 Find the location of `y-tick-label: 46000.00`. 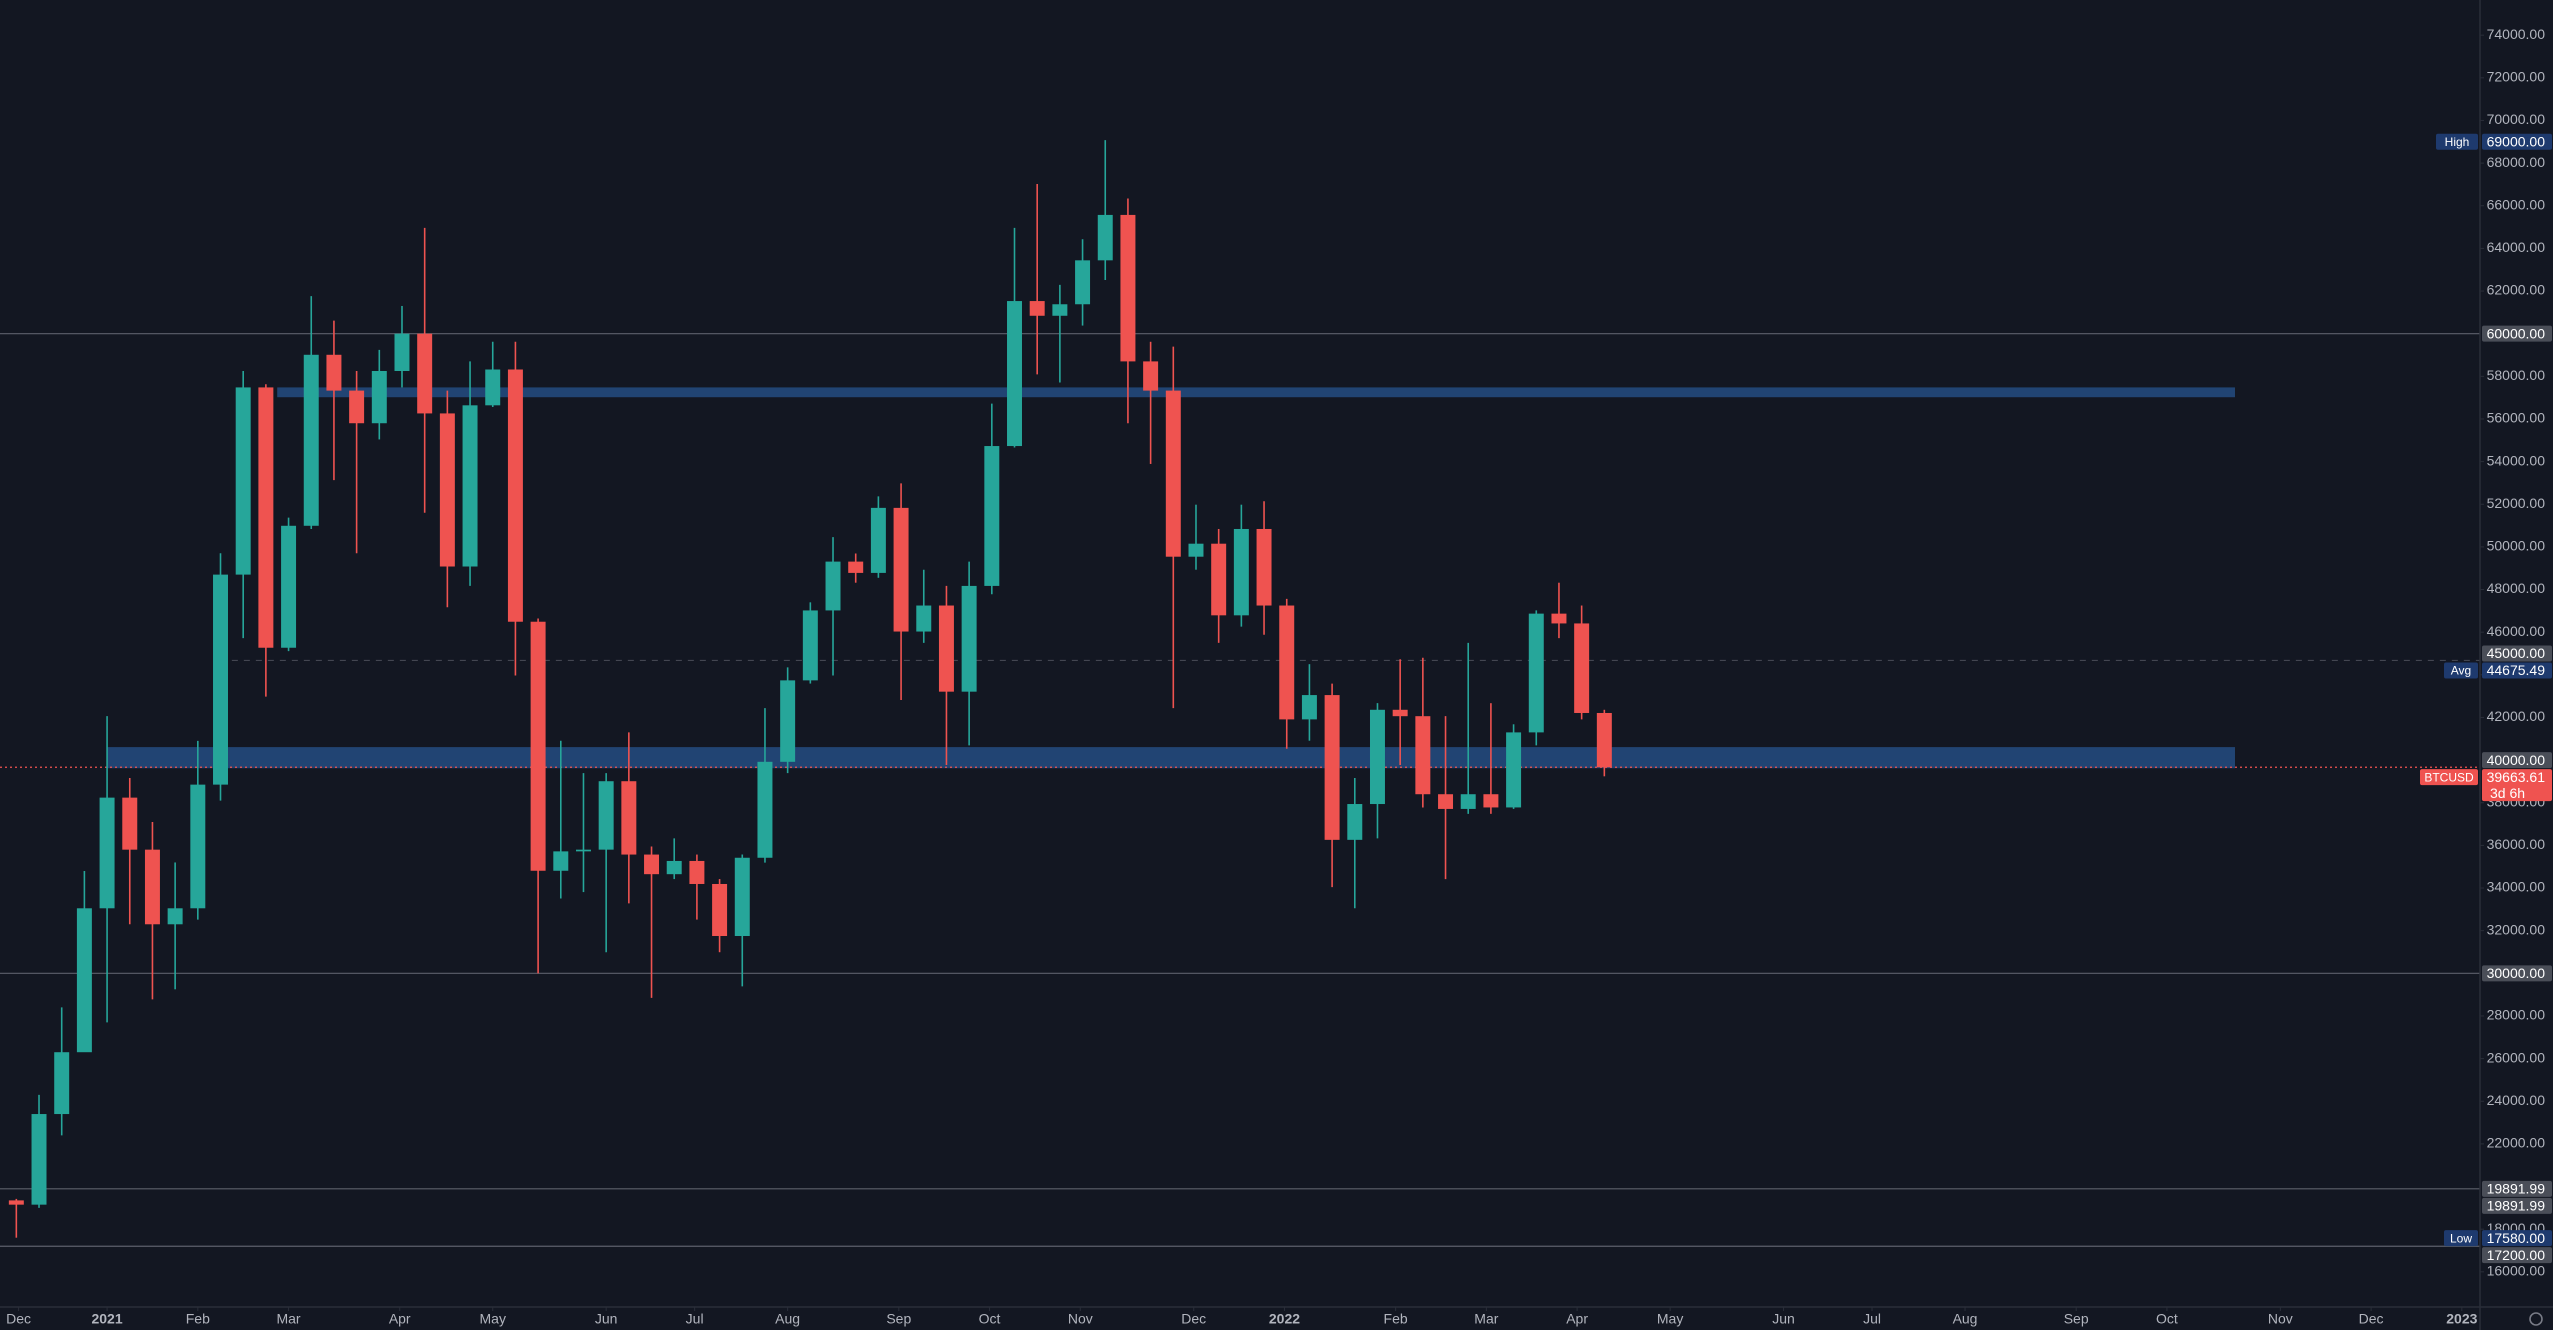

y-tick-label: 46000.00 is located at coordinates (2516, 631).